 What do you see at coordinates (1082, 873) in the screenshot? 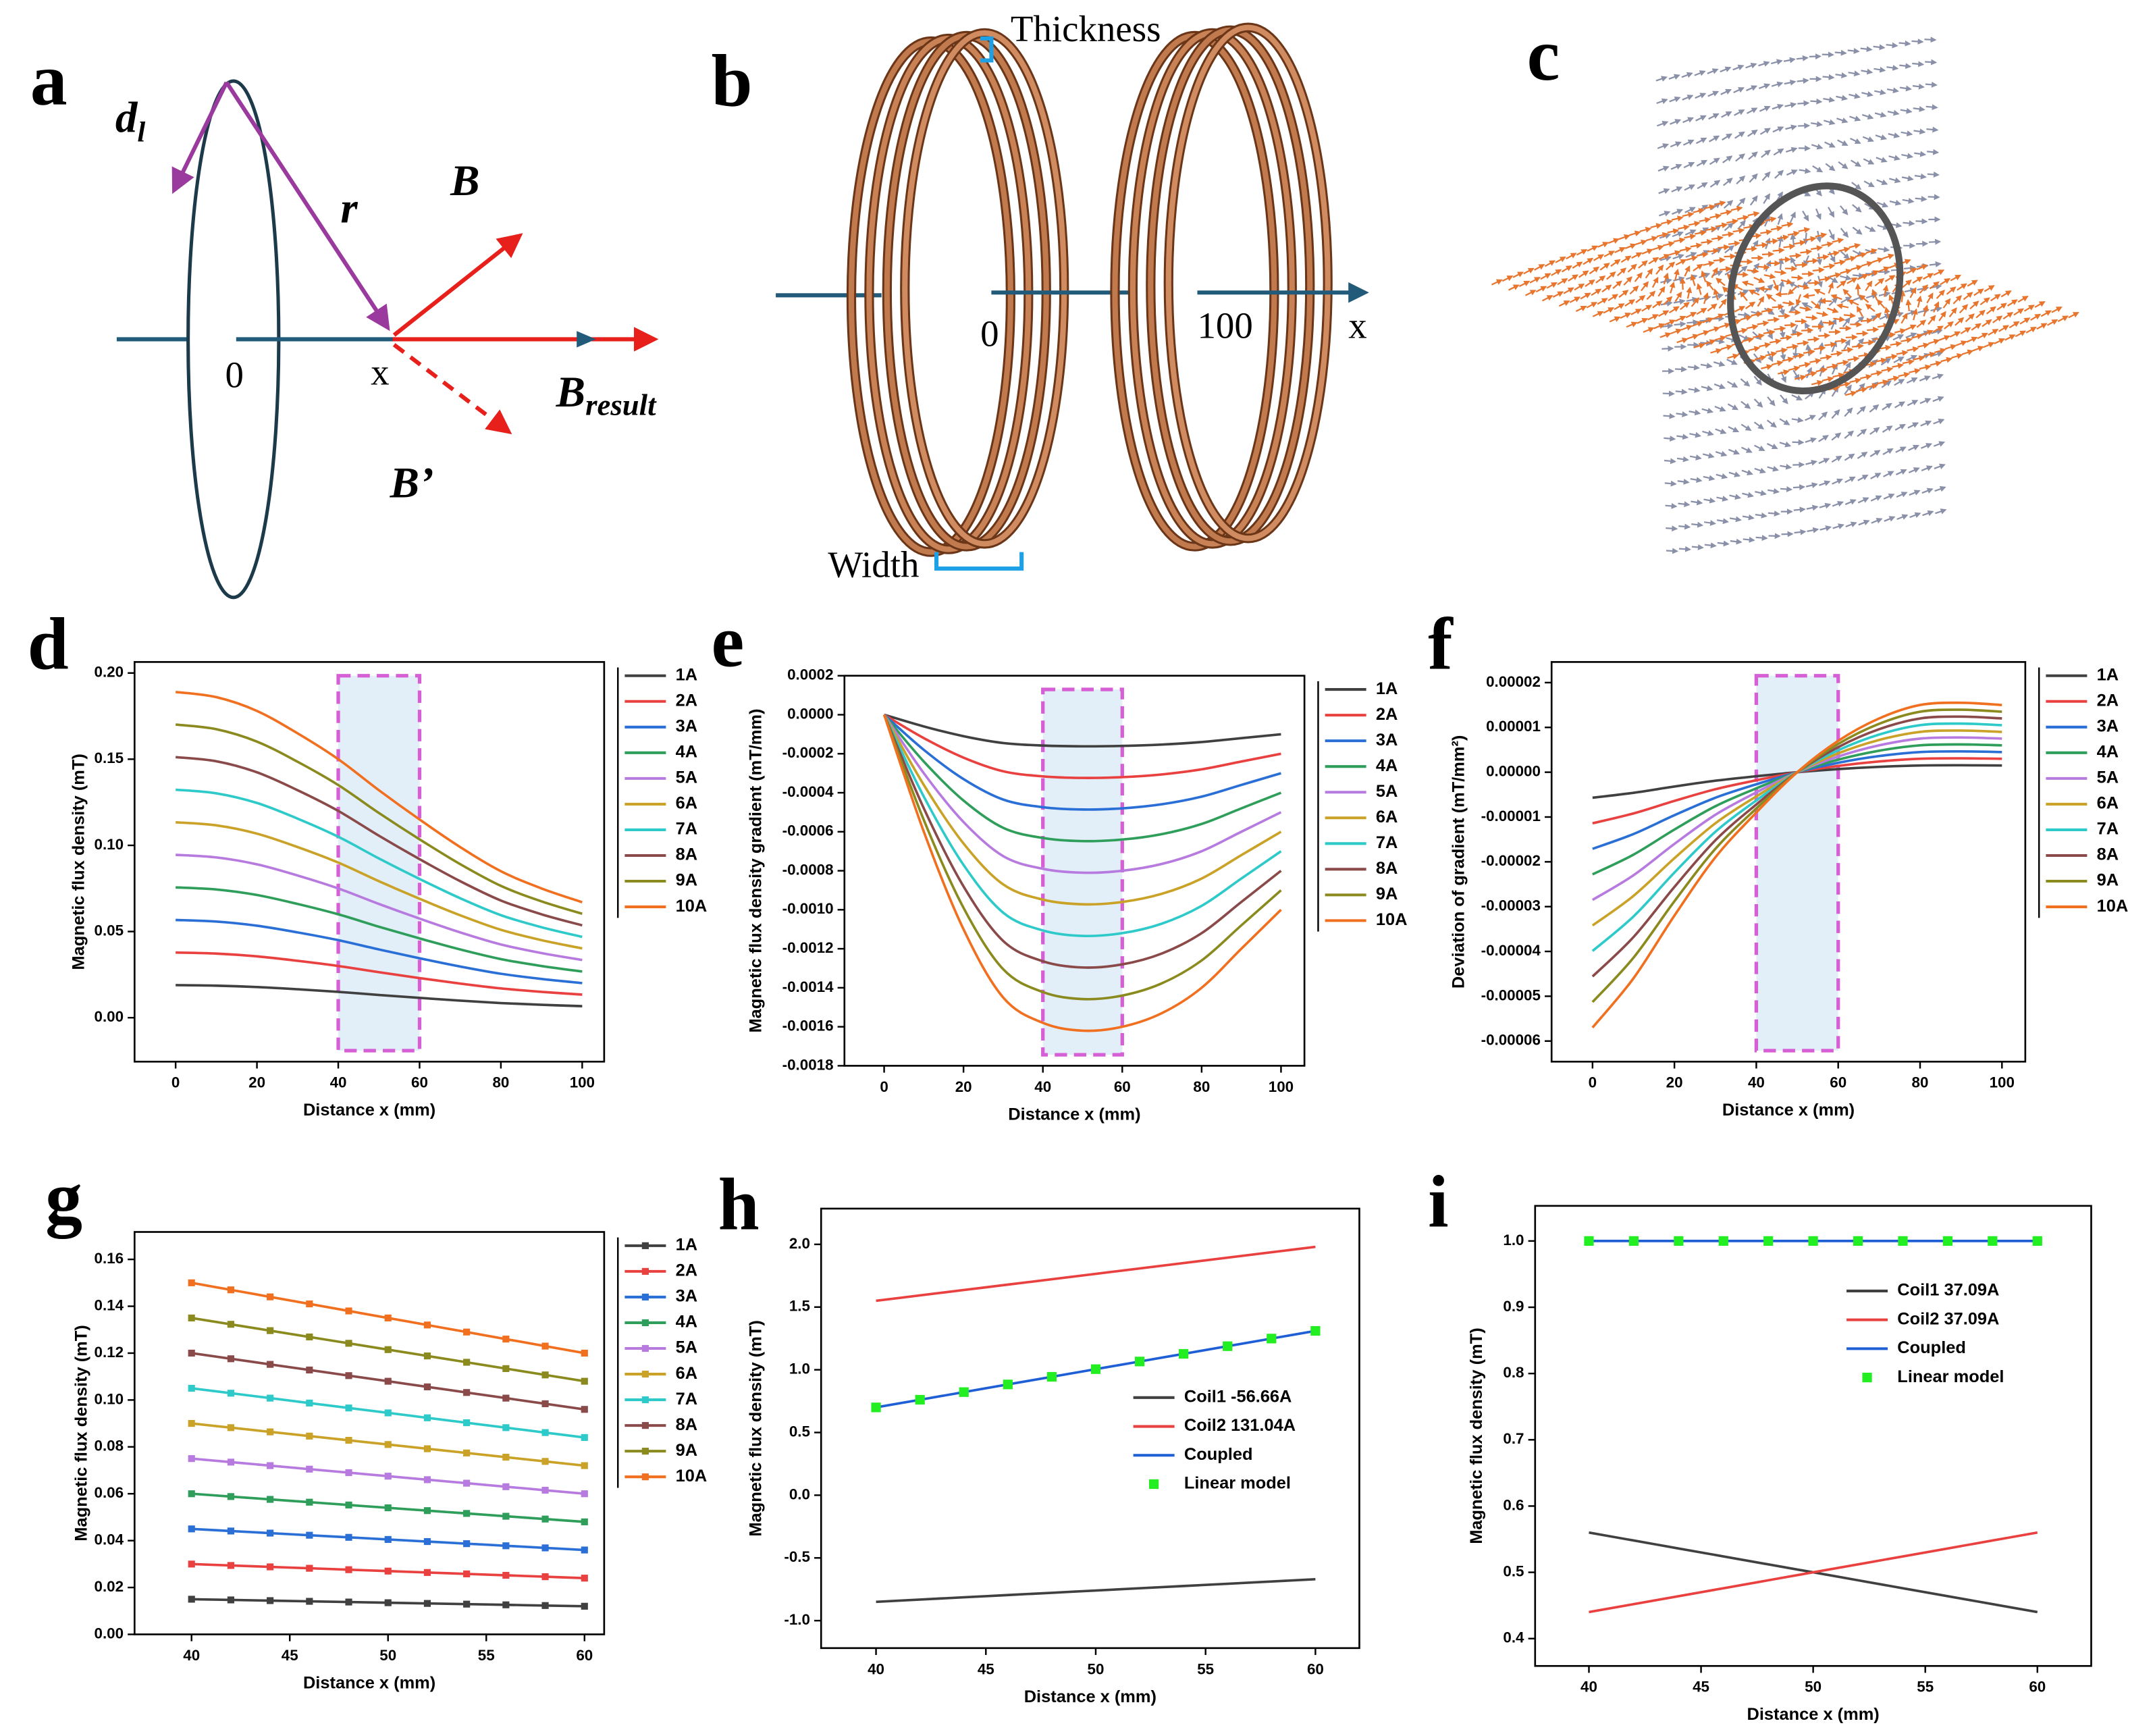
I see `series-line` at bounding box center [1082, 873].